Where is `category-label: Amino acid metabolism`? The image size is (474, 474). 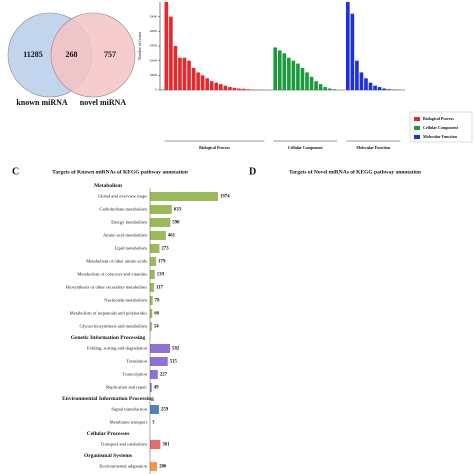 category-label: Amino acid metabolism is located at coordinates (125, 235).